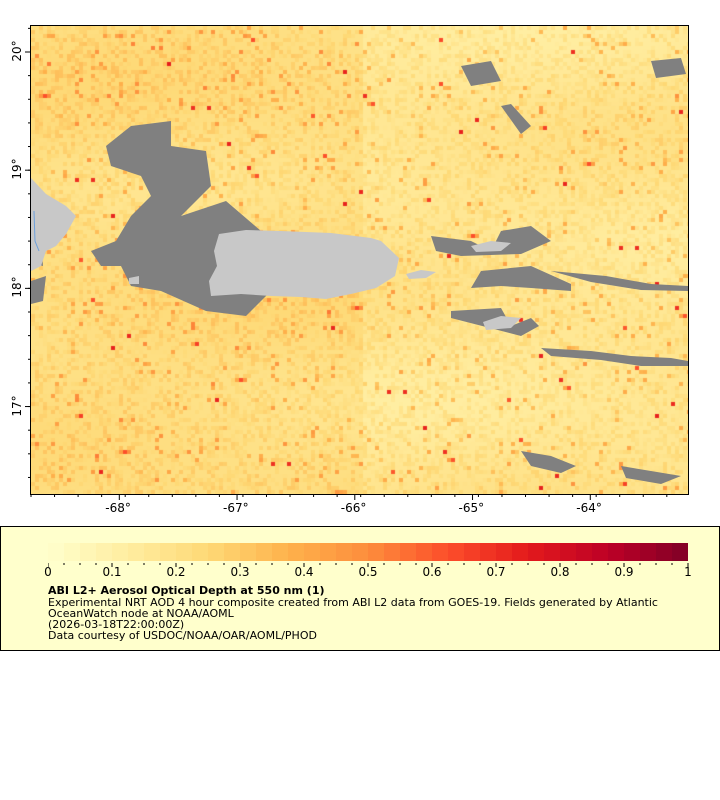 The height and width of the screenshot is (800, 720). Describe the element at coordinates (17, 169) in the screenshot. I see `lat-tick-label: 19°` at that location.